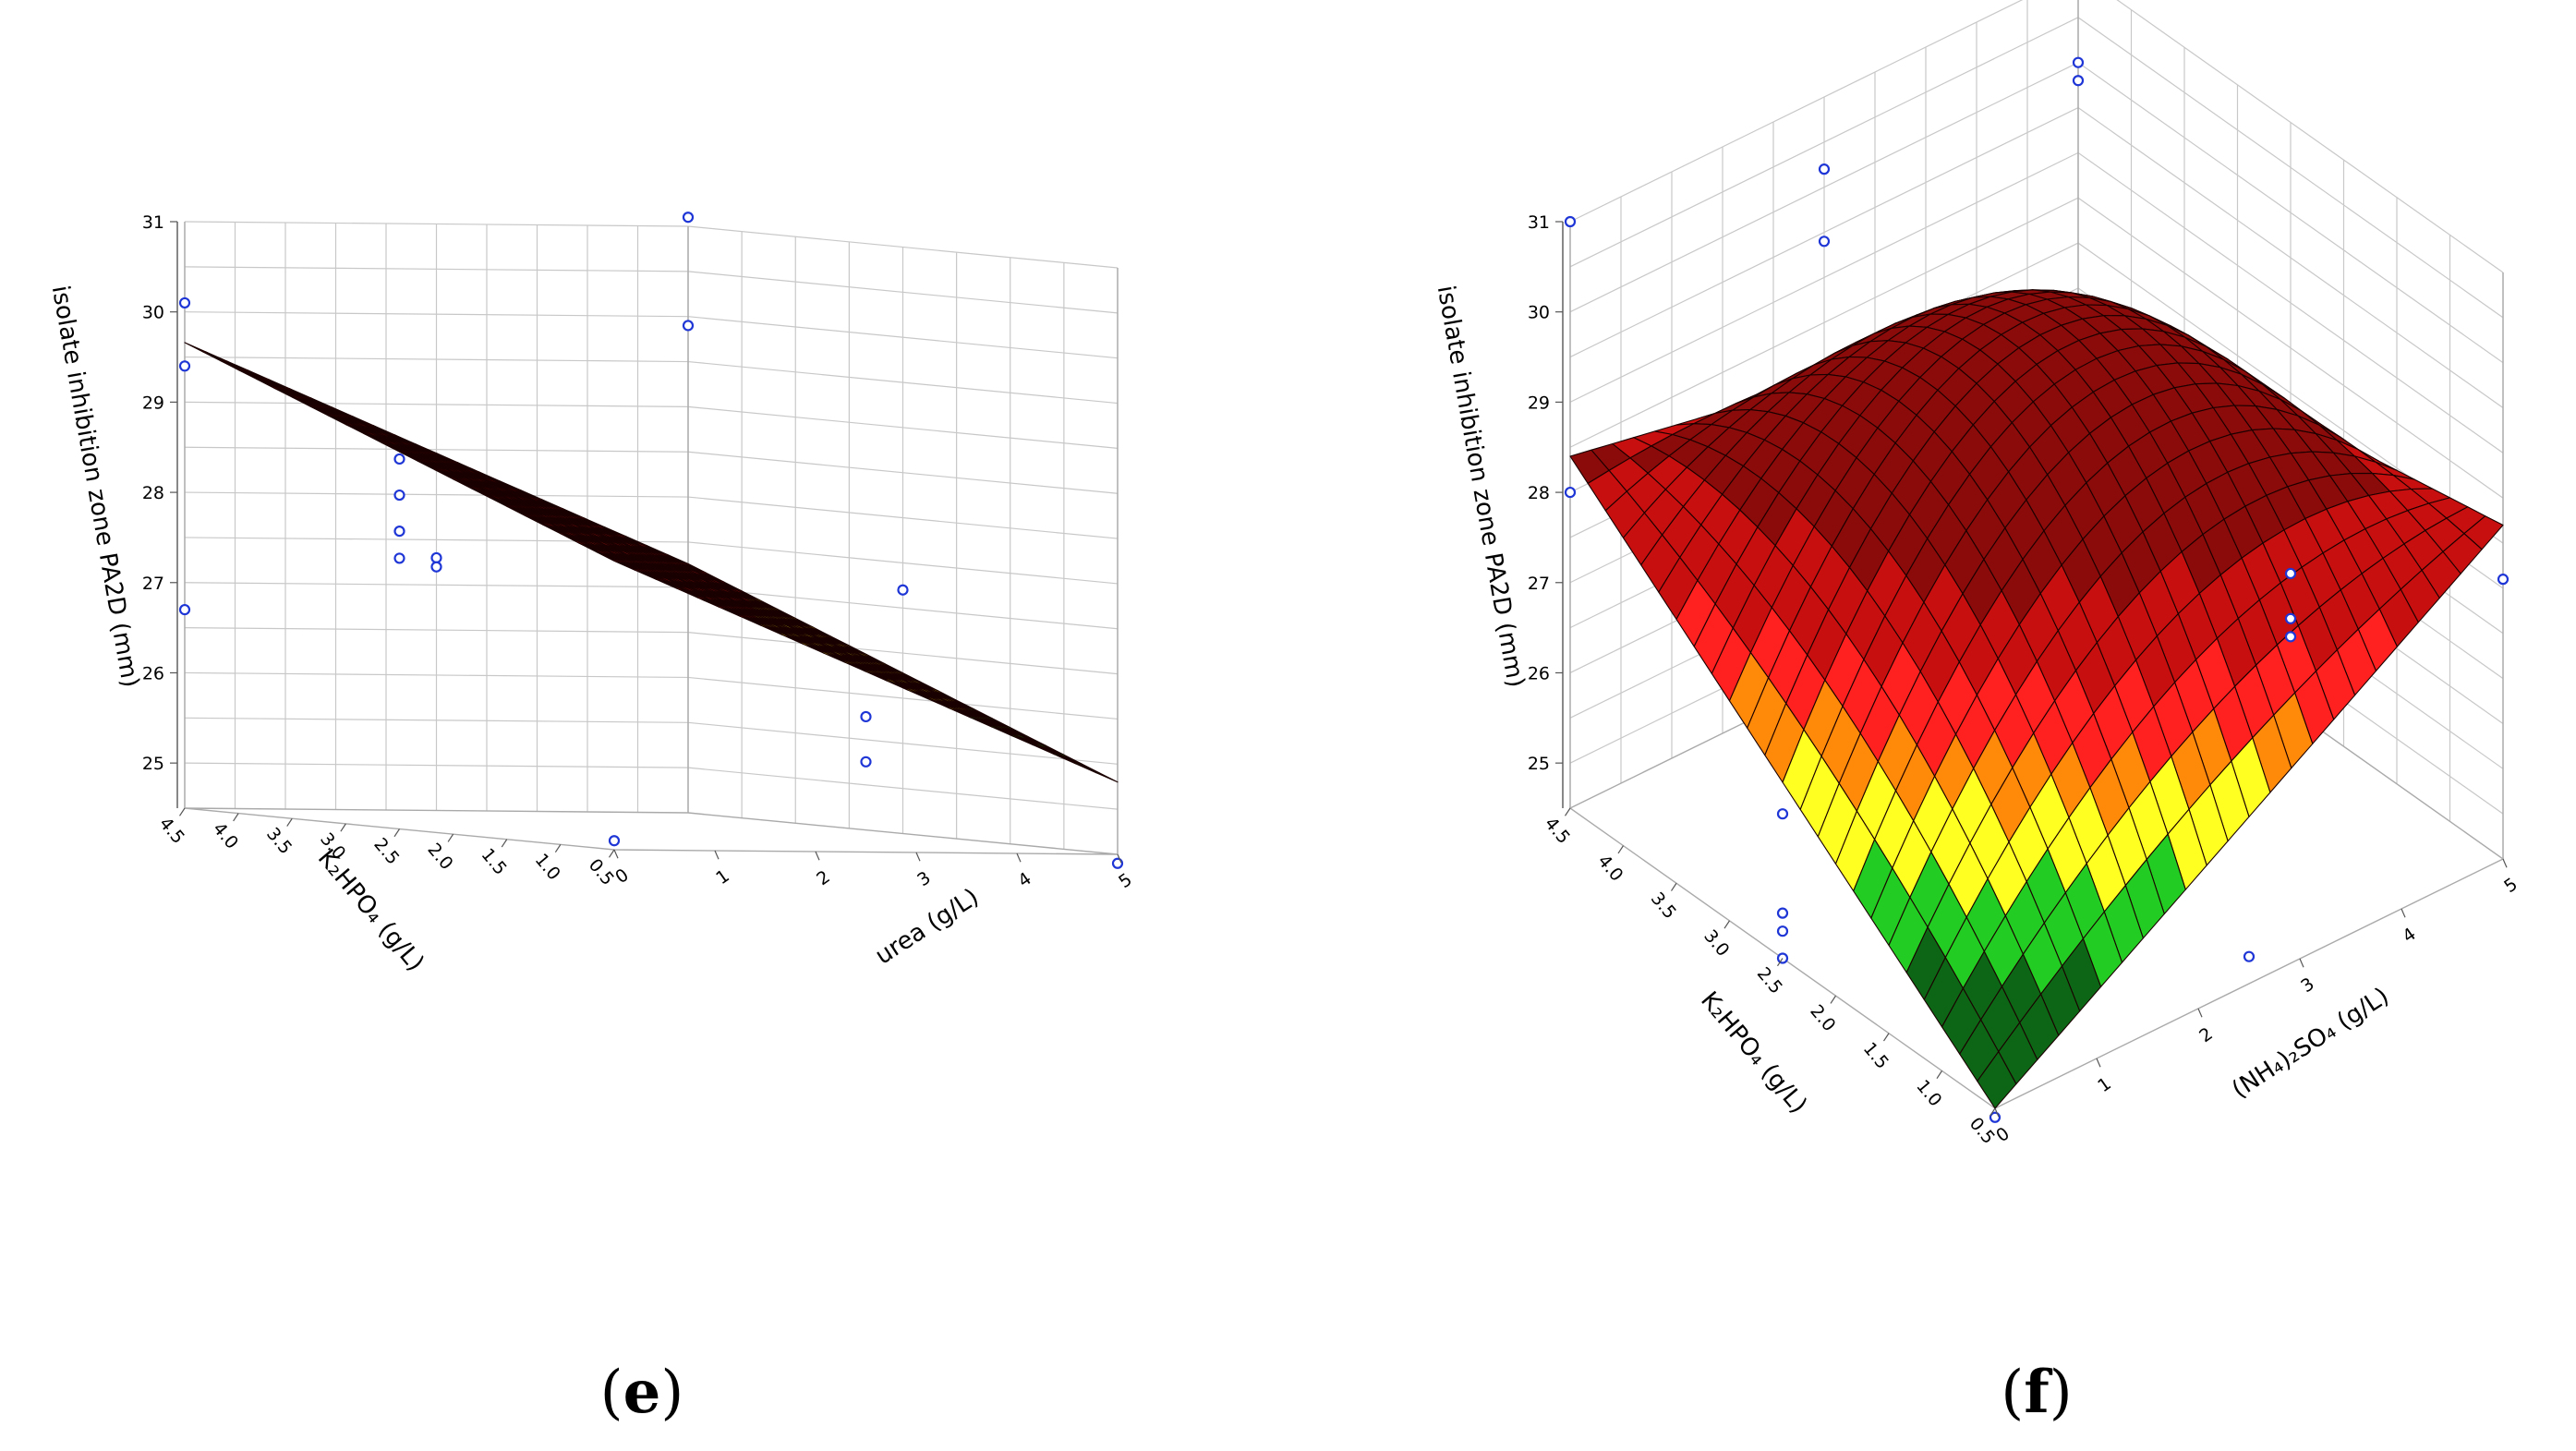 The height and width of the screenshot is (1451, 2576). I want to click on y-tick-label: 4.5, so click(1557, 831).